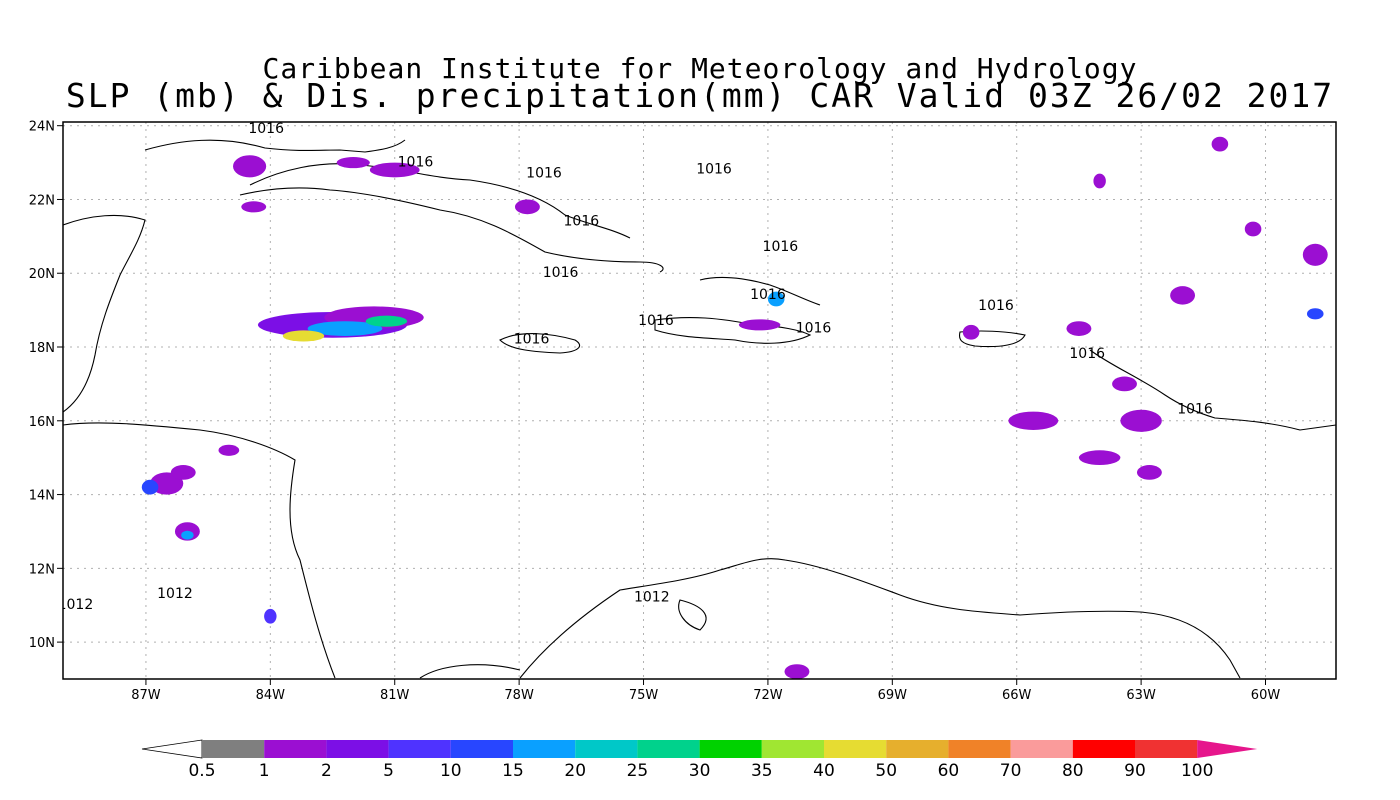  I want to click on colorbar-label: 5, so click(388, 771).